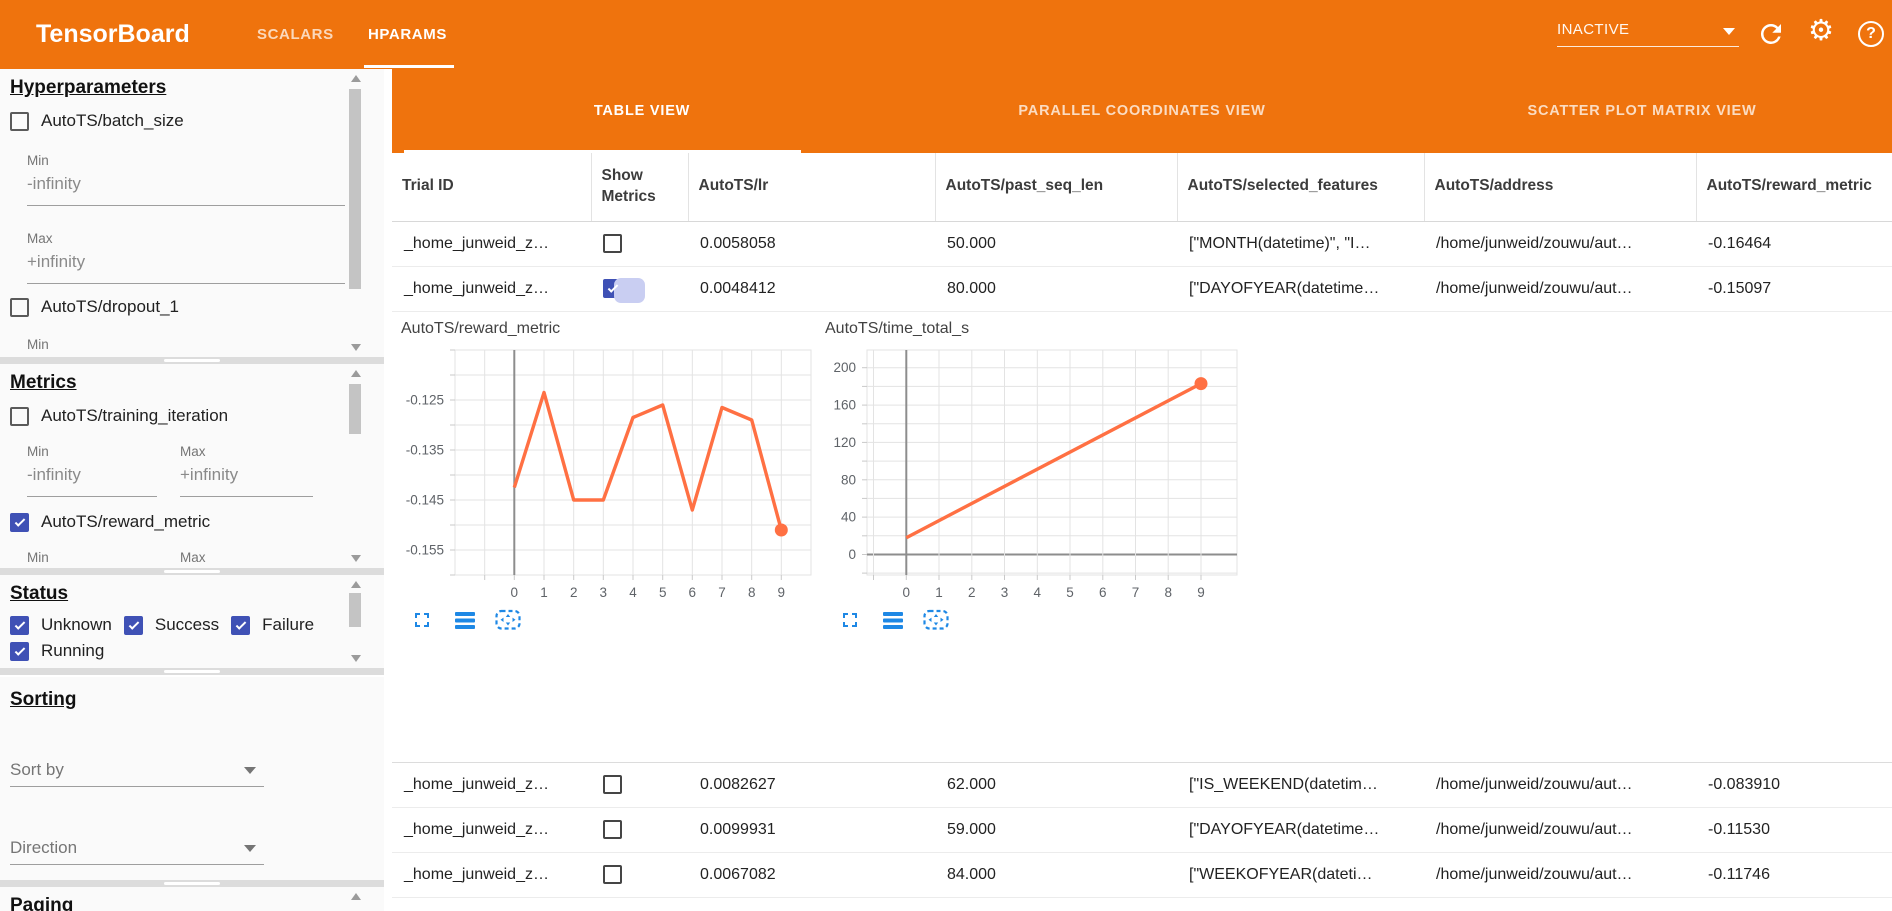  What do you see at coordinates (722, 592) in the screenshot?
I see `svg-text: 7` at bounding box center [722, 592].